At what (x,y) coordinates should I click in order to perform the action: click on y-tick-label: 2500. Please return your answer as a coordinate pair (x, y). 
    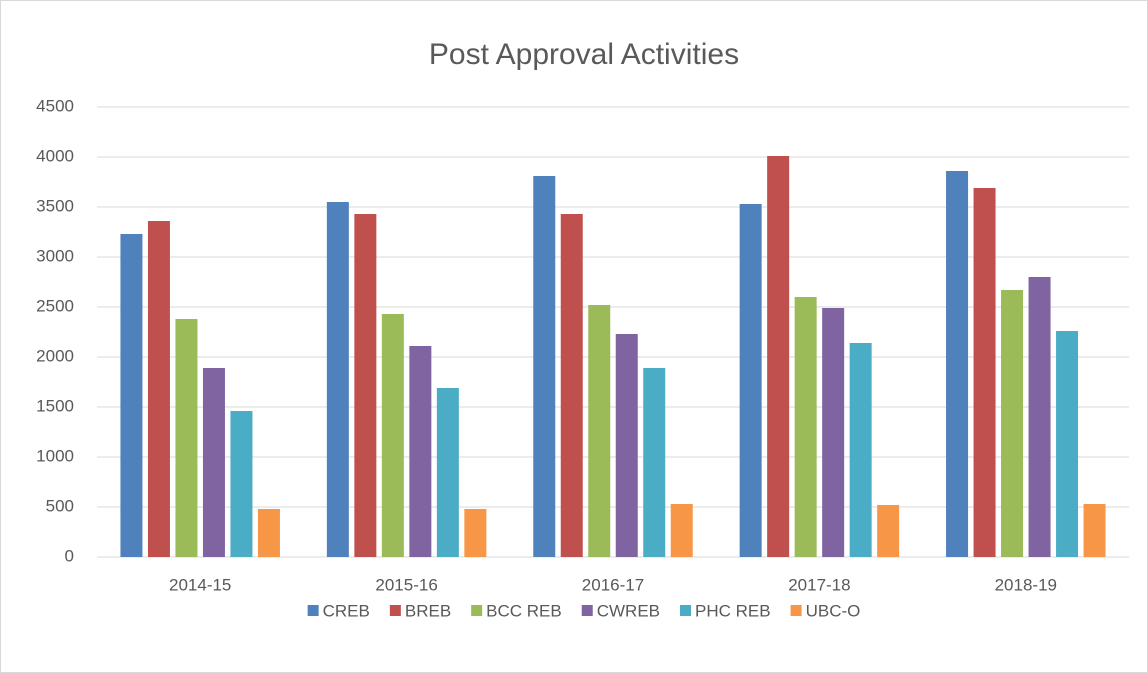
    Looking at the image, I should click on (55, 305).